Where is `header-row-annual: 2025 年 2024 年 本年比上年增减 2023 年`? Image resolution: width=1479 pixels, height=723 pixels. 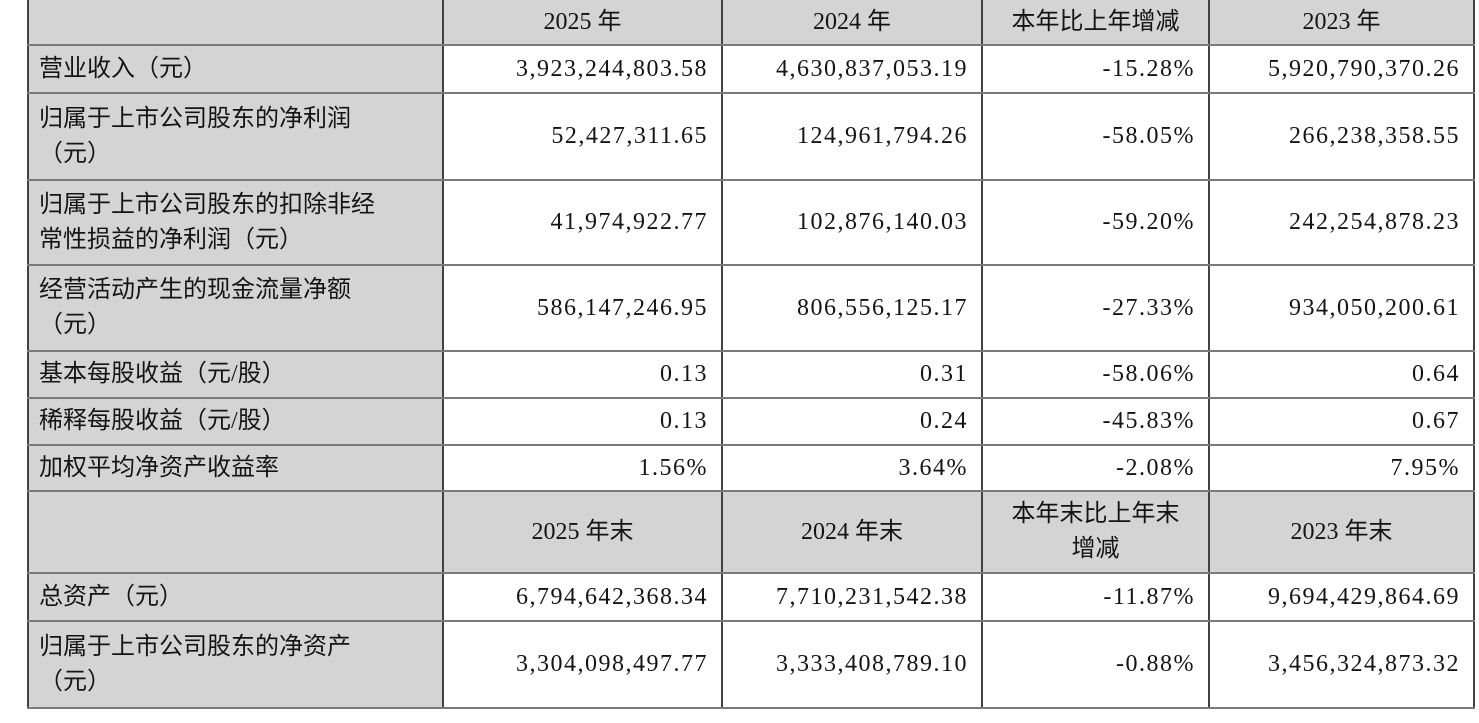
header-row-annual: 2025 年 2024 年 本年比上年增减 2023 年 is located at coordinates (751, 23).